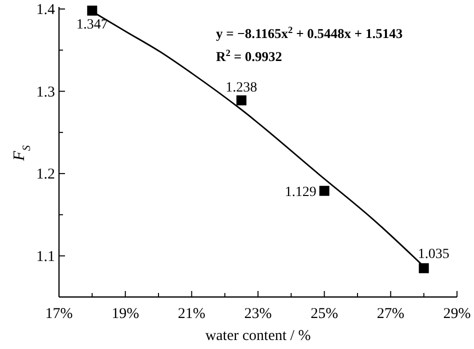 The width and height of the screenshot is (474, 349). I want to click on y-tick-label: 1.1, so click(45, 256).